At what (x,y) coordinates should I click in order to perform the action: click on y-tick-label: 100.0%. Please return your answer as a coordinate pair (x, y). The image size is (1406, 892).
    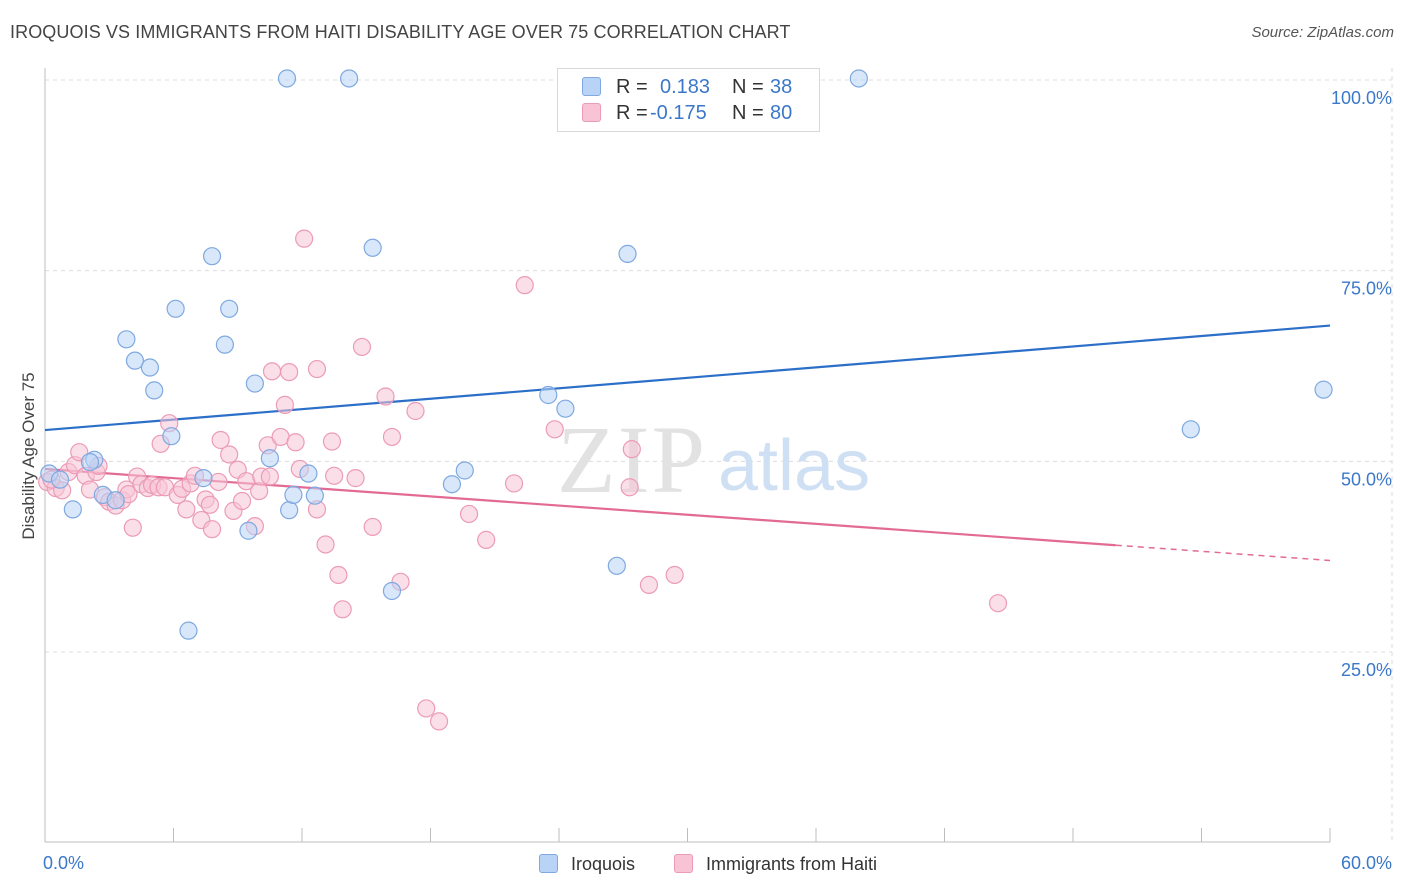
    Looking at the image, I should click on (1361, 98).